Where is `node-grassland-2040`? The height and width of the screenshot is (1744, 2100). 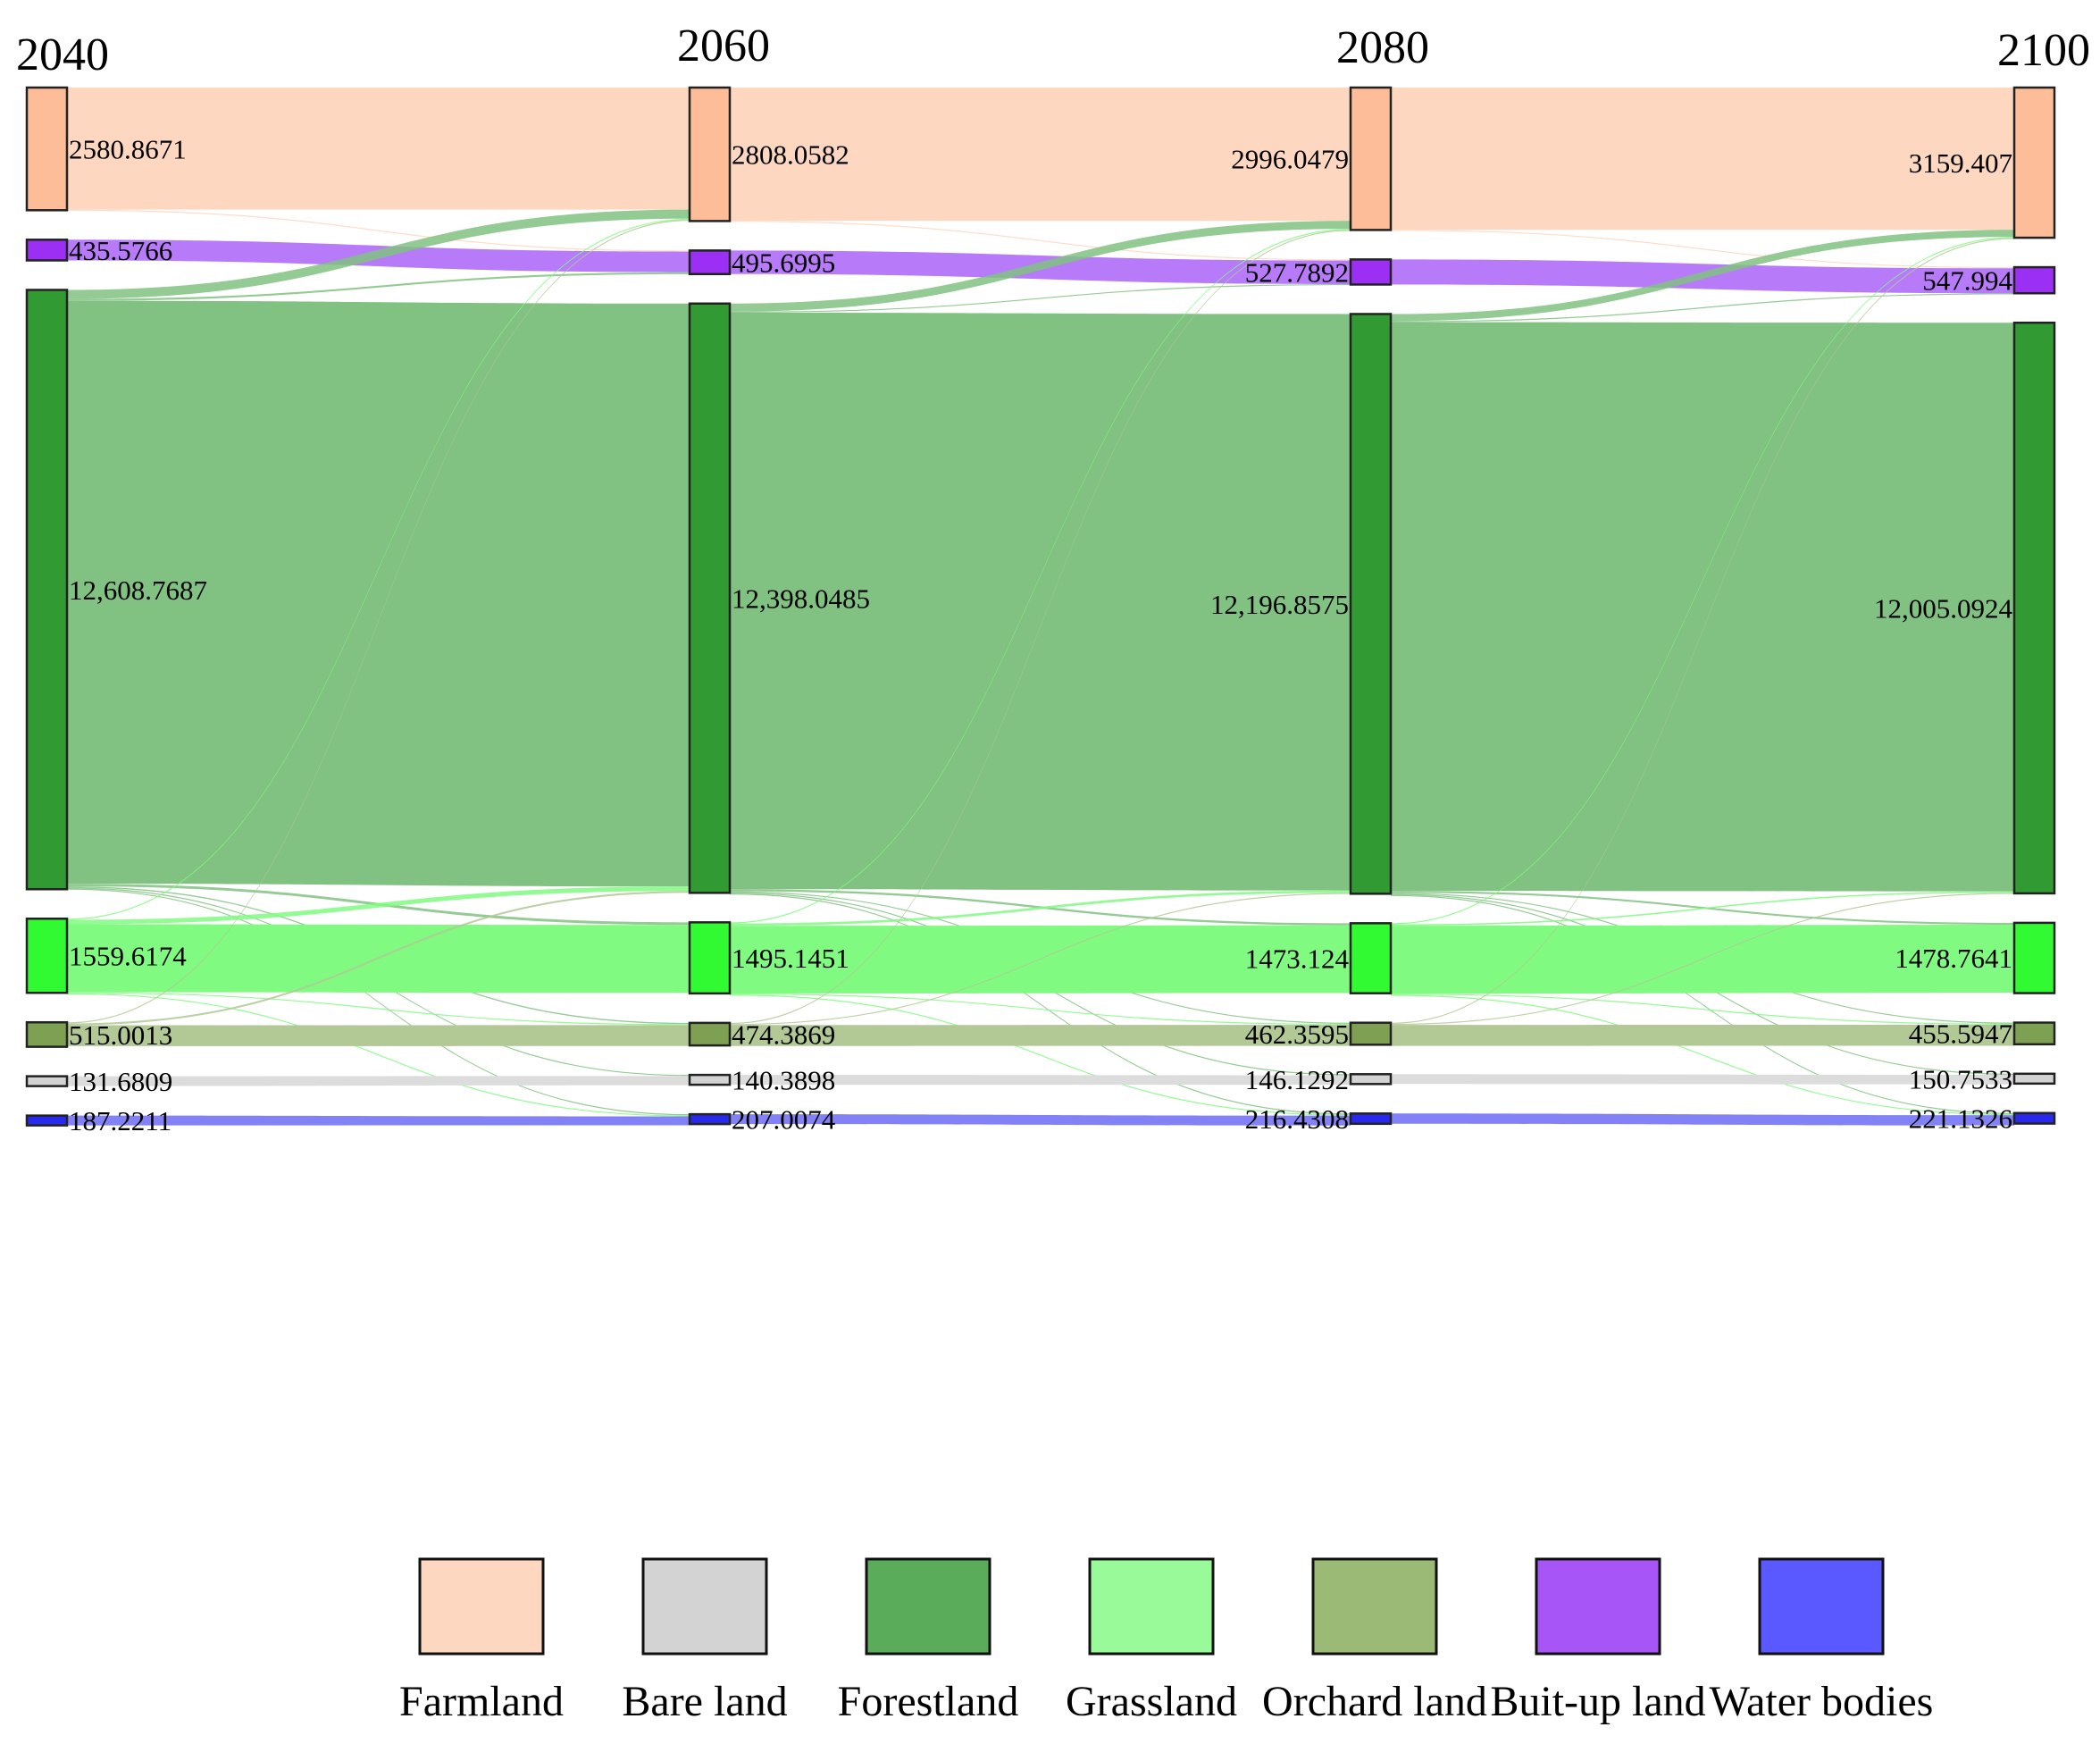 node-grassland-2040 is located at coordinates (47, 956).